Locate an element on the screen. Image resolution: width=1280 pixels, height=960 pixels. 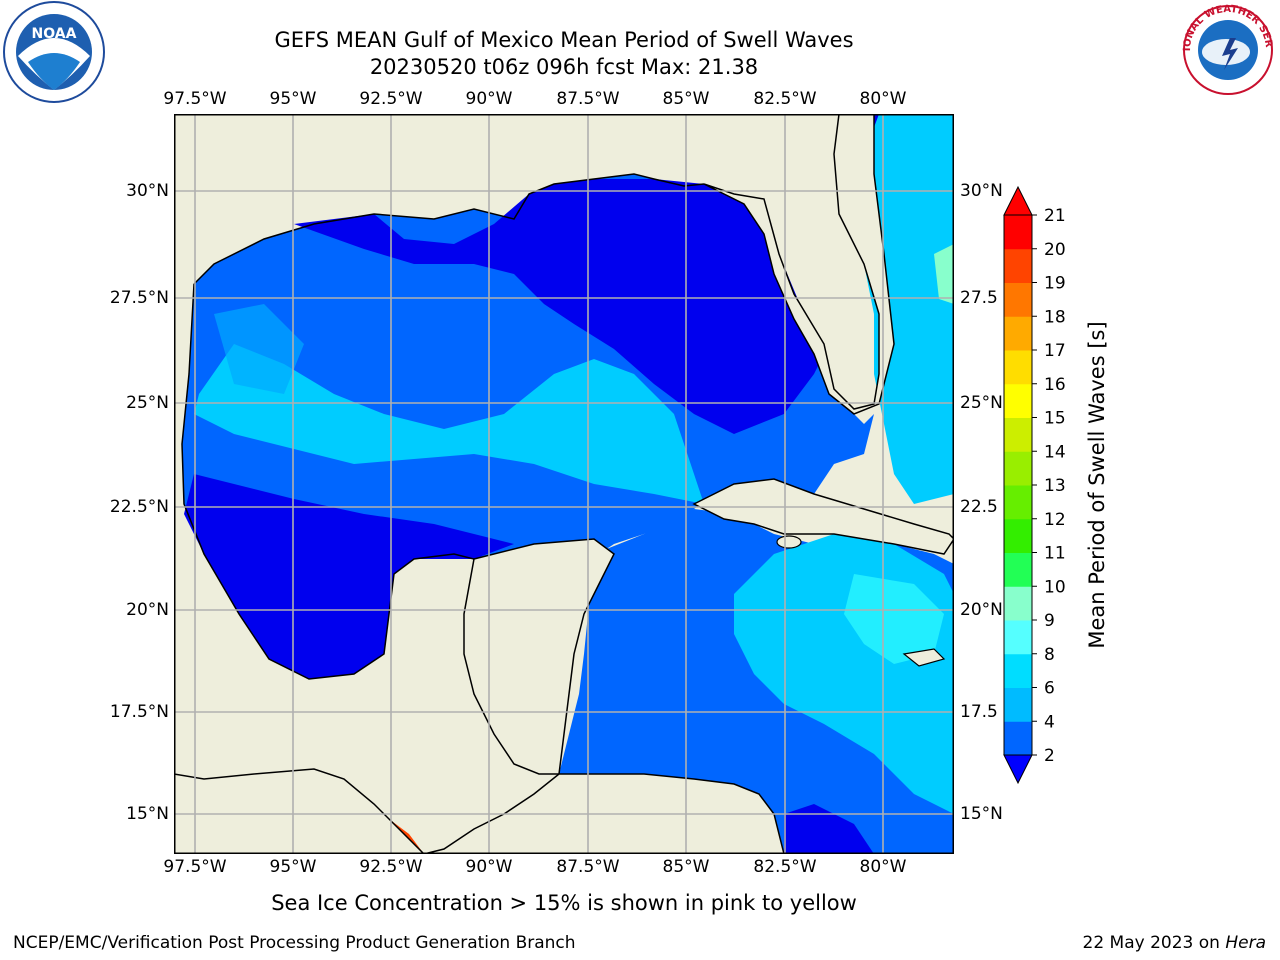
colorbar-tick-label: 17 is located at coordinates (1055, 351).